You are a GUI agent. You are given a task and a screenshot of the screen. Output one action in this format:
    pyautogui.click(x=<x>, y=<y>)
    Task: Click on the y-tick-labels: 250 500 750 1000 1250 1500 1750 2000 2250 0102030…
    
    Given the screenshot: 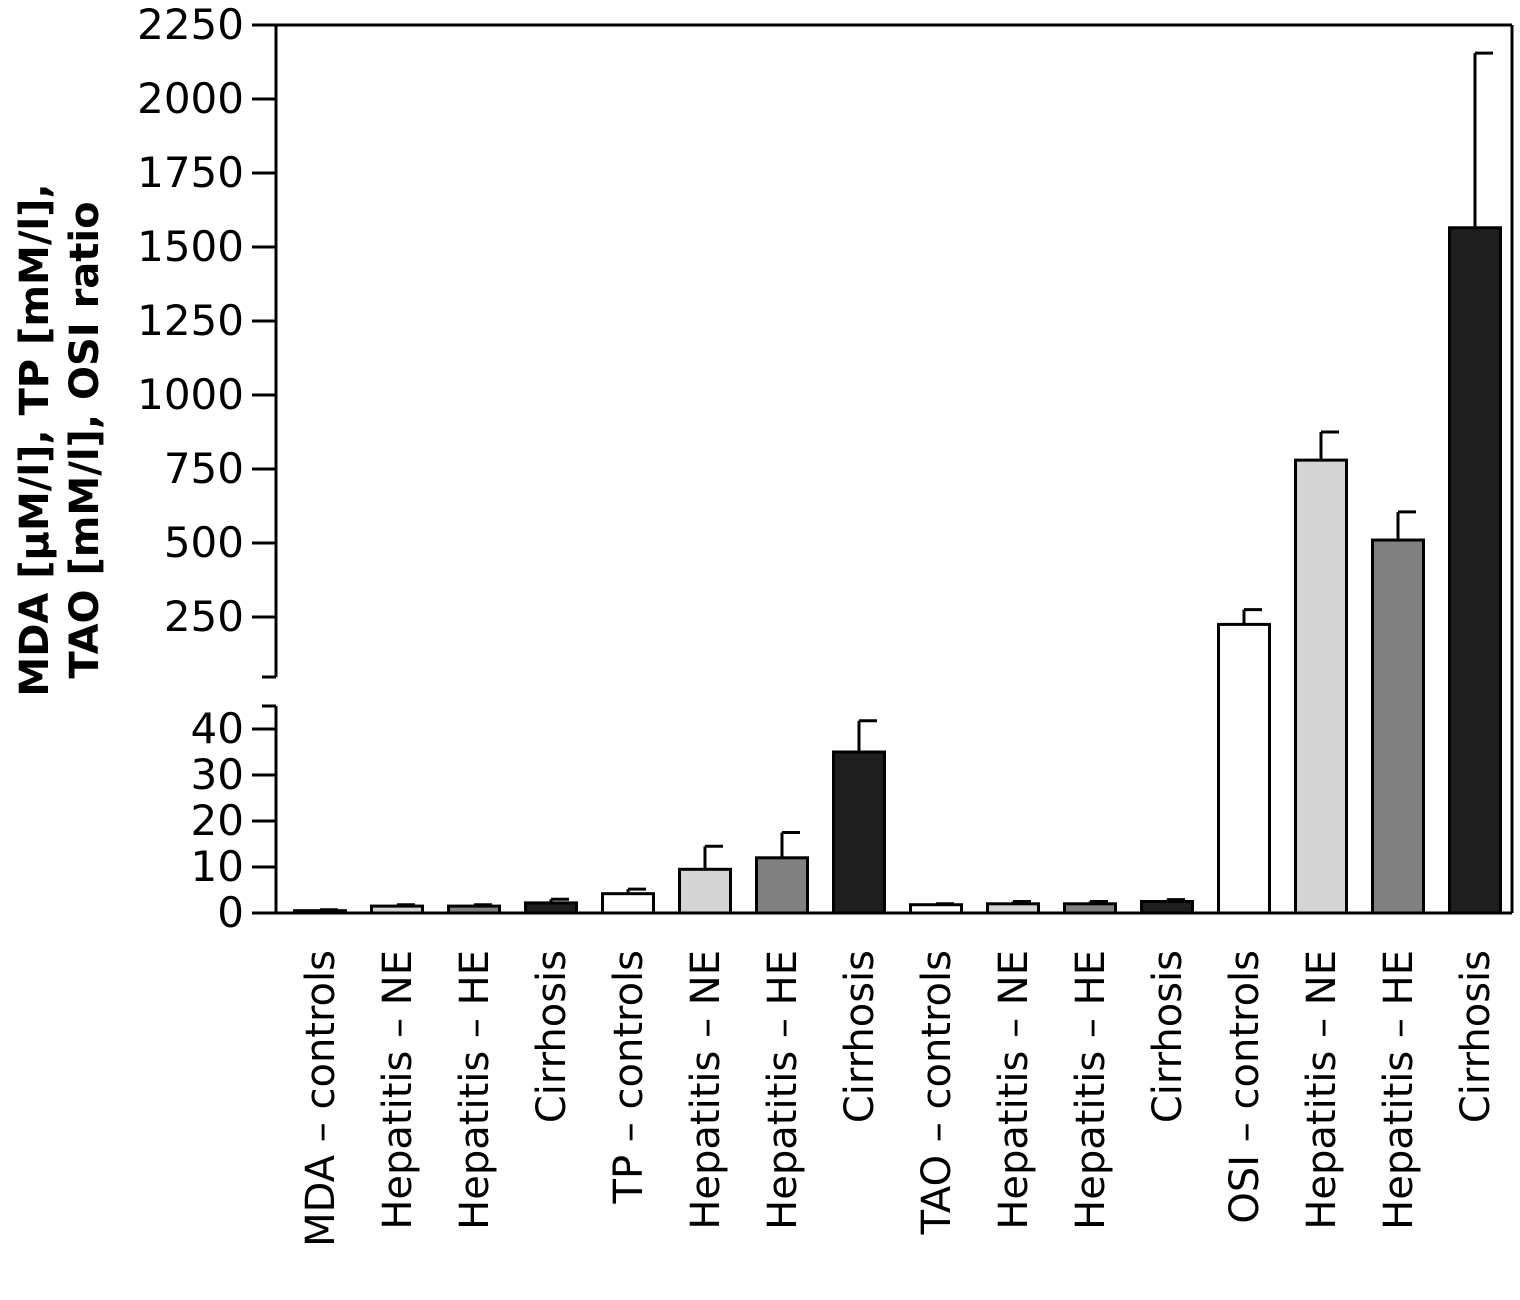 What is the action you would take?
    pyautogui.click(x=190, y=468)
    